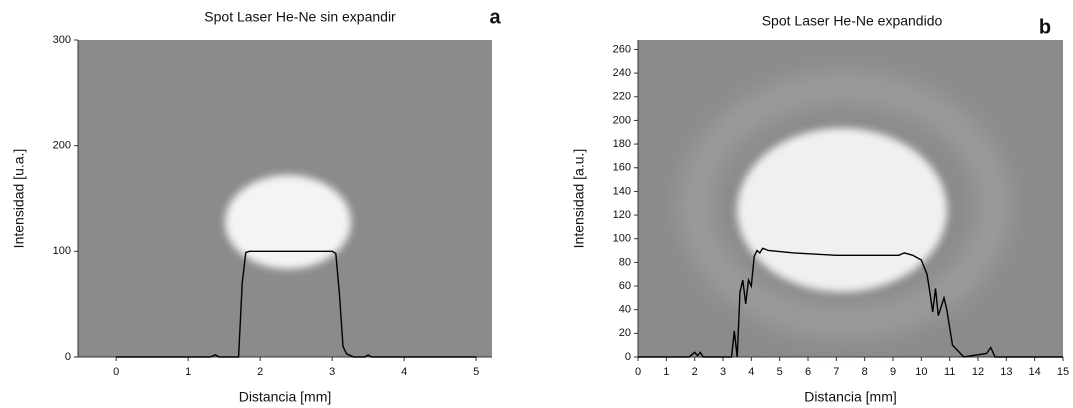 The width and height of the screenshot is (1073, 408). Describe the element at coordinates (300, 17) in the screenshot. I see `chart-title: Spot Laser He-Ne sin expandir` at that location.